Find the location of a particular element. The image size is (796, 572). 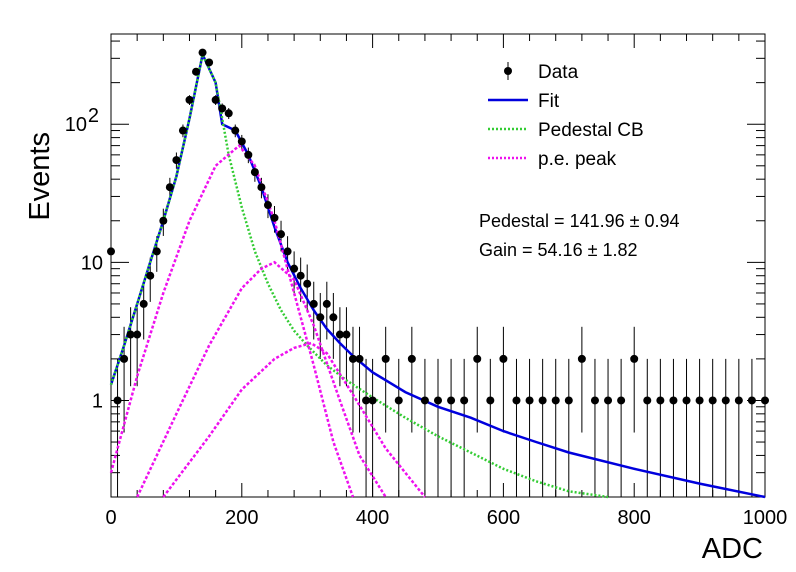

x-tick-label: 1000 is located at coordinates (765, 518).